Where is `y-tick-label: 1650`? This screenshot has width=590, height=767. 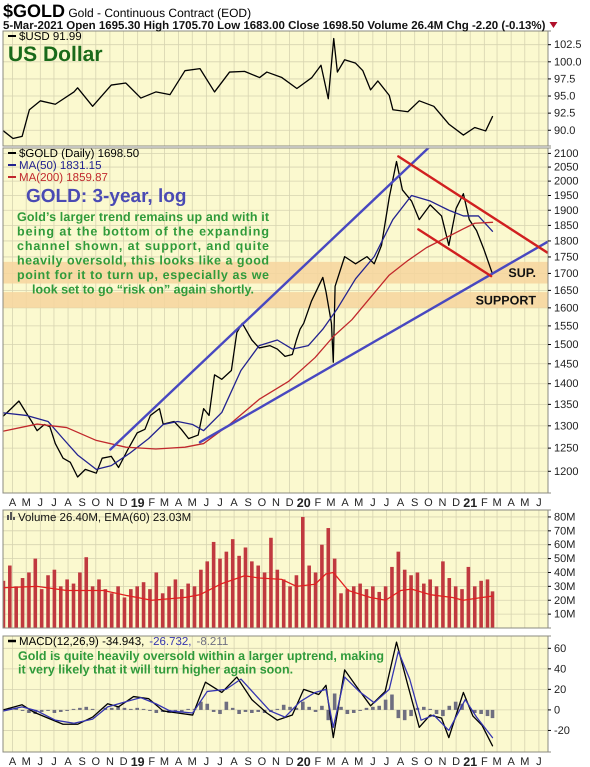 y-tick-label: 1650 is located at coordinates (566, 290).